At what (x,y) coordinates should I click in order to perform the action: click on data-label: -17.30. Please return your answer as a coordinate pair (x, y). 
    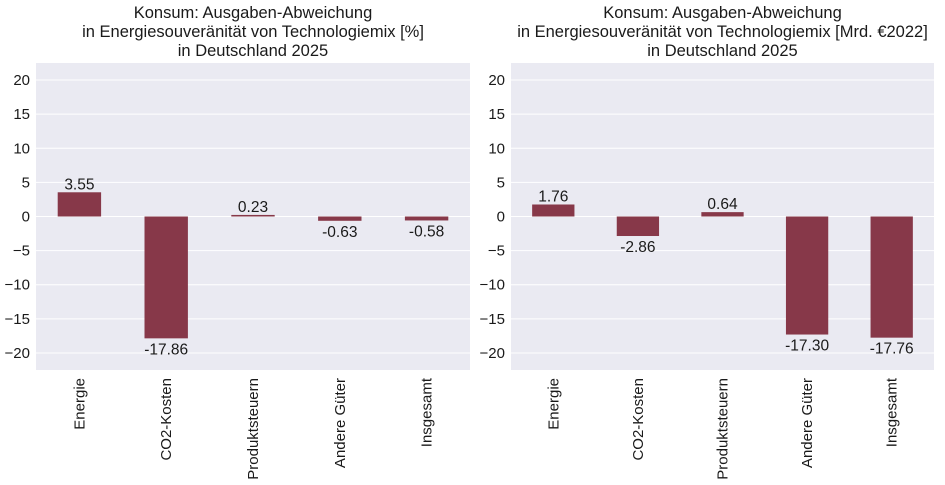
    Looking at the image, I should click on (807, 346).